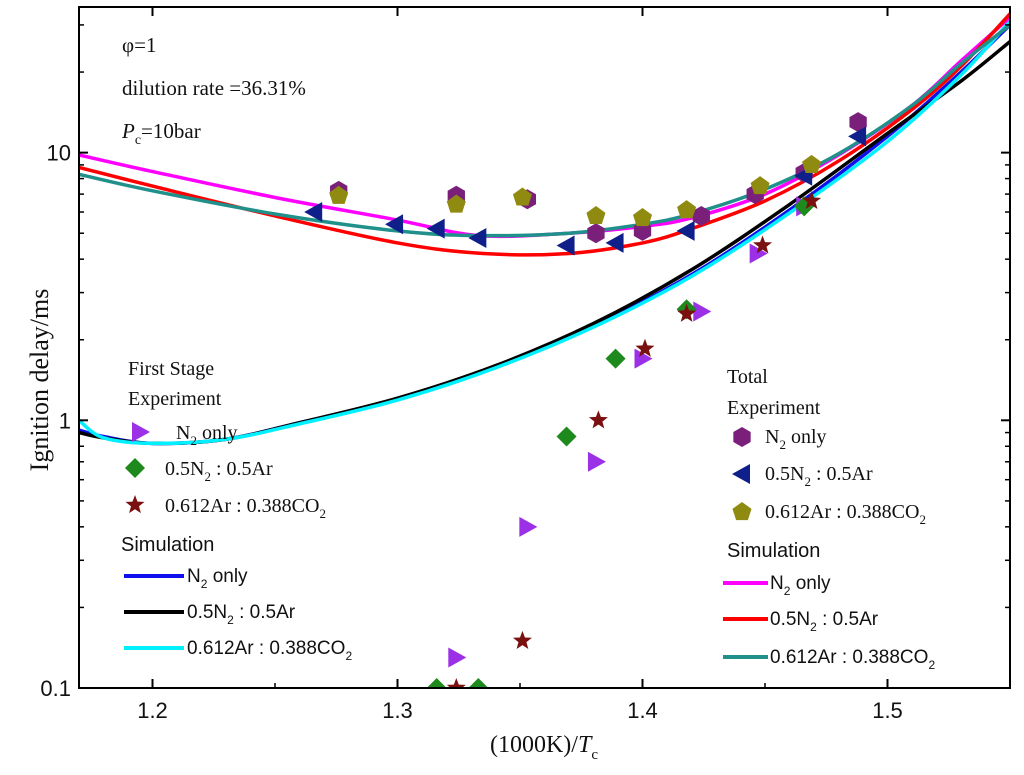 The height and width of the screenshot is (775, 1024). I want to click on legend-tot-n2-sym: N, so click(772, 437).